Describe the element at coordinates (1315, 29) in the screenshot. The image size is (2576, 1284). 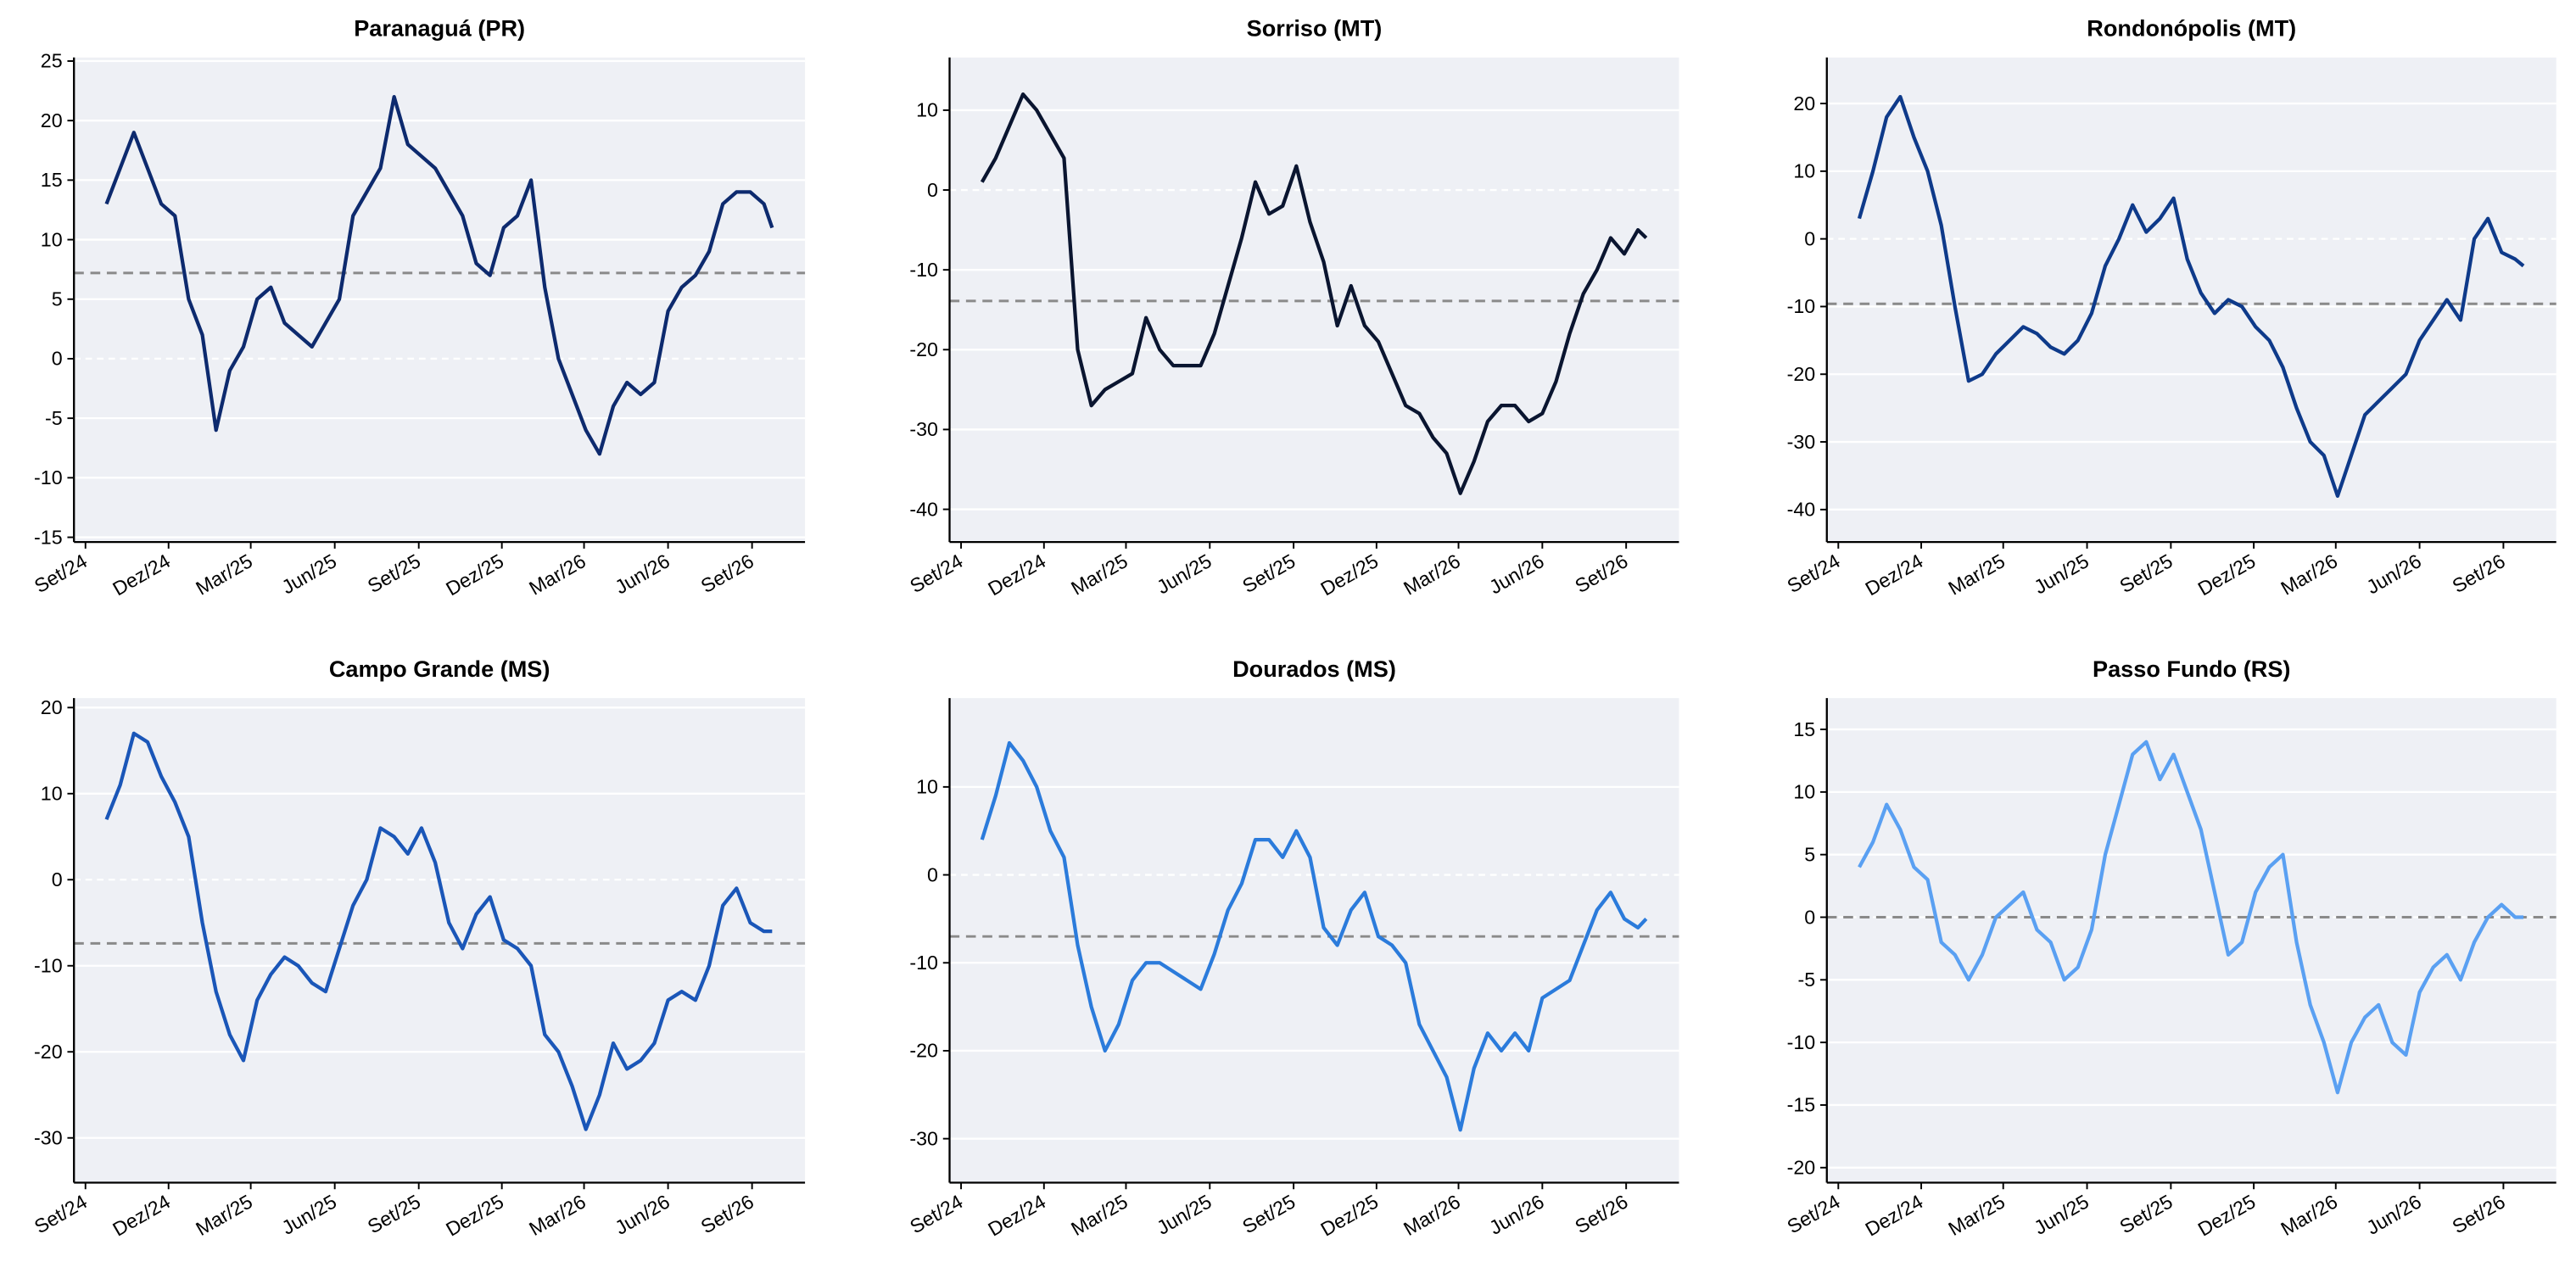
I see `chart-title: Sorriso (MT)` at that location.